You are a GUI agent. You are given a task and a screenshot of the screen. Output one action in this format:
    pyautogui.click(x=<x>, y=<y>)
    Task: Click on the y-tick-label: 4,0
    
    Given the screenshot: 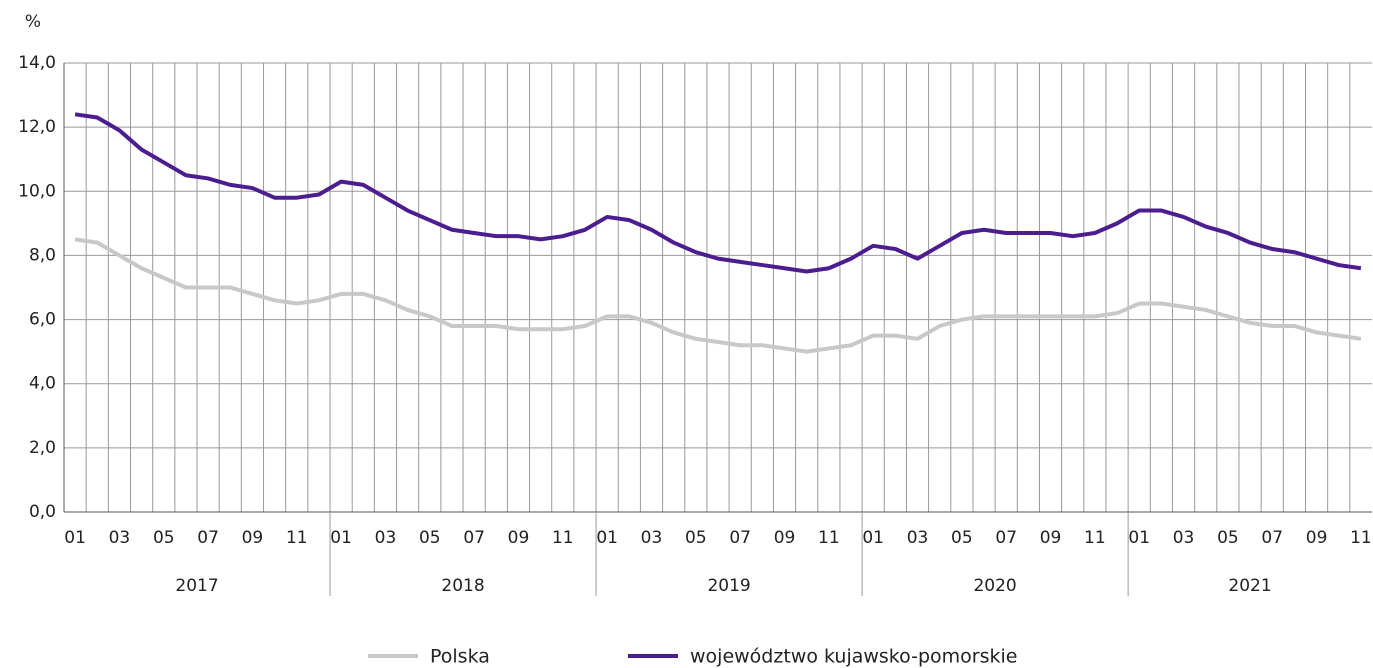 What is the action you would take?
    pyautogui.click(x=42, y=384)
    